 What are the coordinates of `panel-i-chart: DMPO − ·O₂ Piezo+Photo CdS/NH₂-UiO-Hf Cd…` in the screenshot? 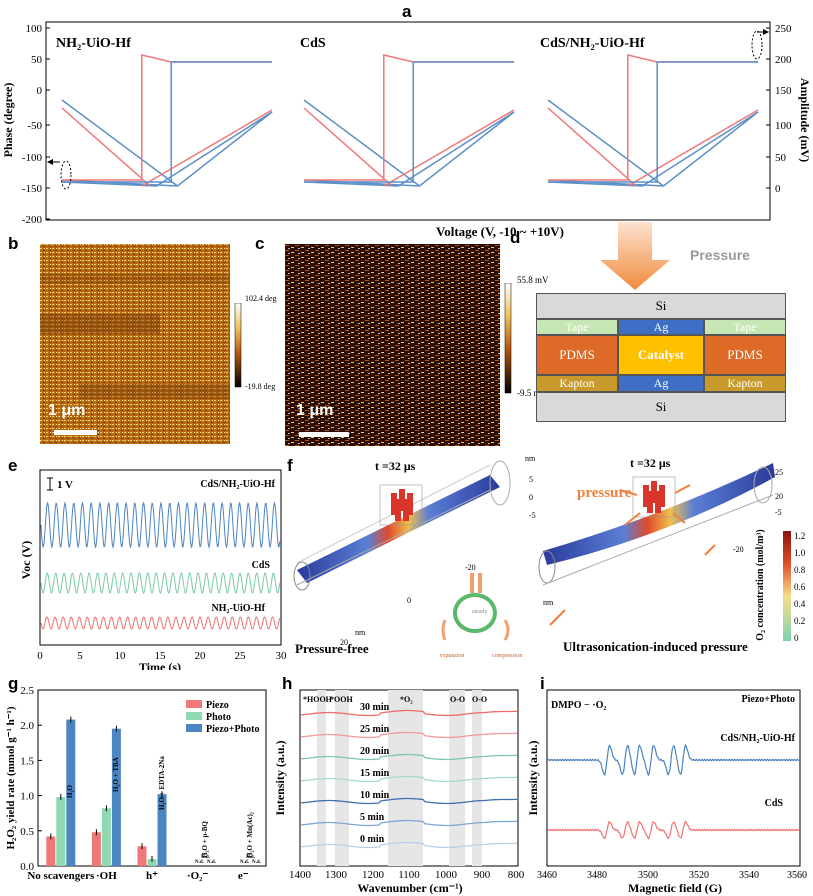 It's located at (666, 792).